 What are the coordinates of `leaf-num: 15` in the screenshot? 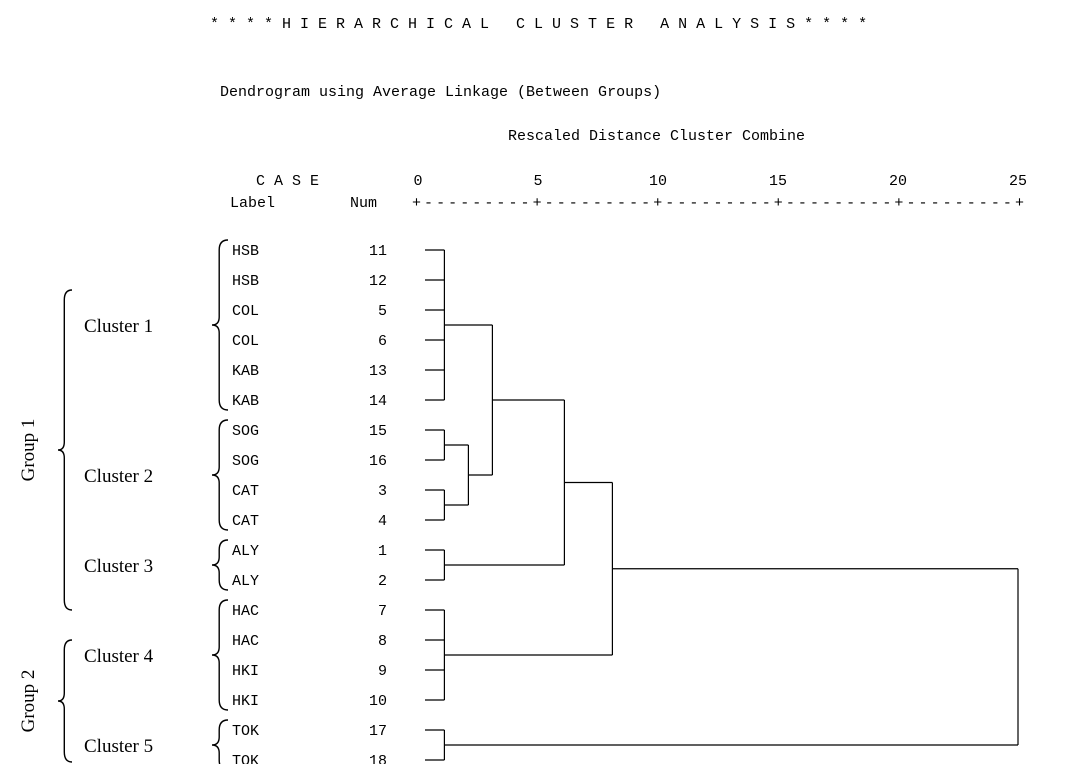 It's located at (378, 431).